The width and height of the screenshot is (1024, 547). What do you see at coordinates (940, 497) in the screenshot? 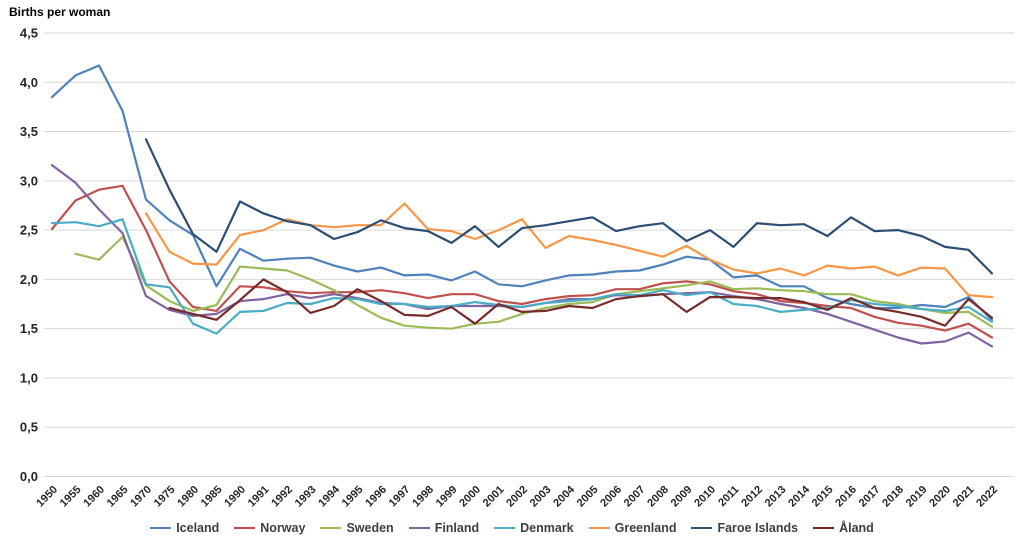
I see `x-tick-label: 2020` at bounding box center [940, 497].